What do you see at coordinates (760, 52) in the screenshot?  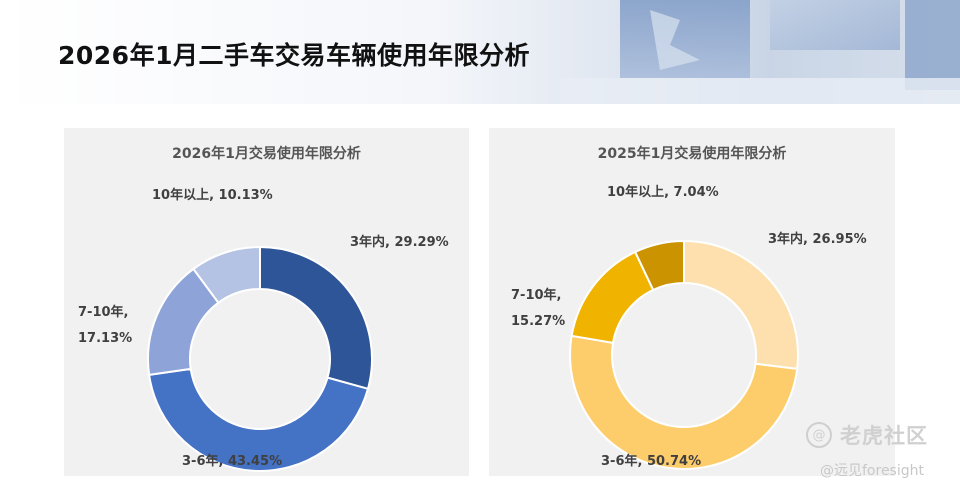 I see `banner-cubes-decoration` at bounding box center [760, 52].